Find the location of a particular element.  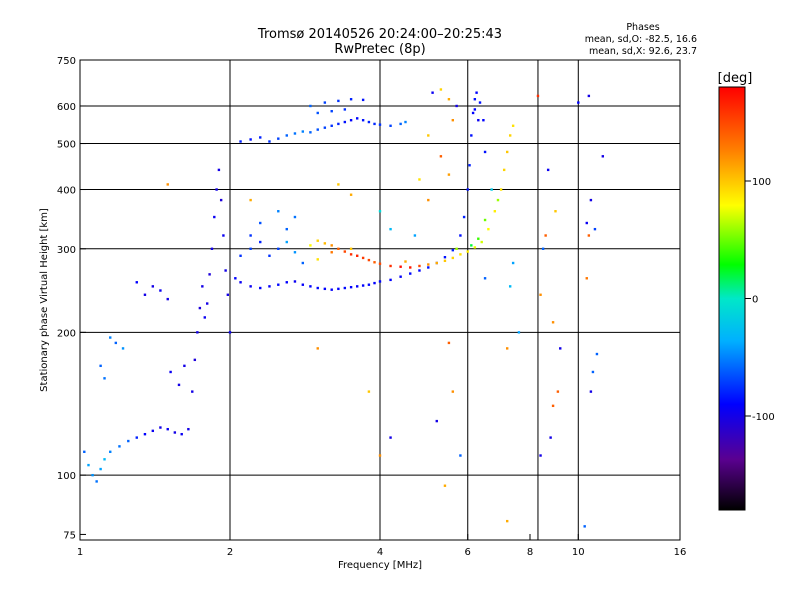

stats-line-o: mean, sd,O: -82.5, 16.6 is located at coordinates (641, 39).